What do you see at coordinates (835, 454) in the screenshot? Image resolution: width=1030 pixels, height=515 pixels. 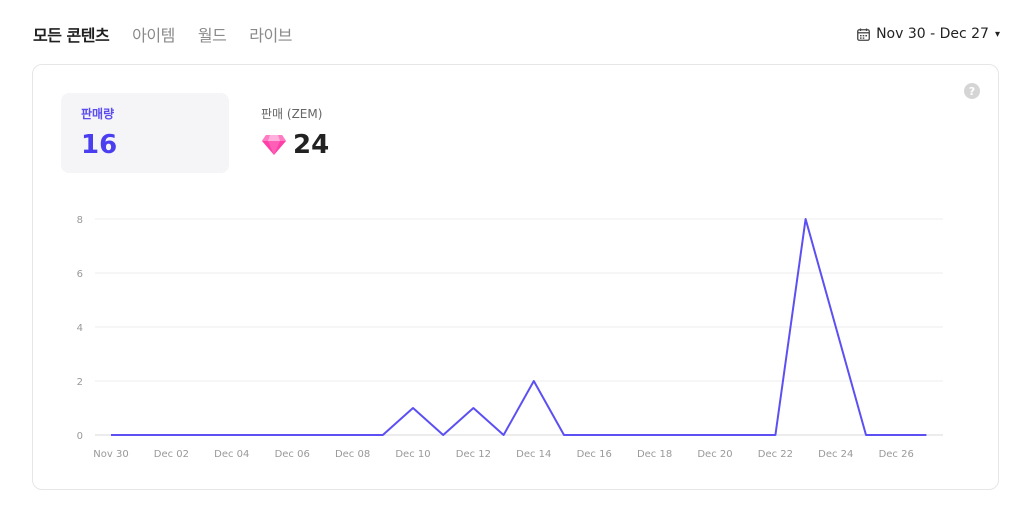 I see `x-tick-label: Dec 24` at bounding box center [835, 454].